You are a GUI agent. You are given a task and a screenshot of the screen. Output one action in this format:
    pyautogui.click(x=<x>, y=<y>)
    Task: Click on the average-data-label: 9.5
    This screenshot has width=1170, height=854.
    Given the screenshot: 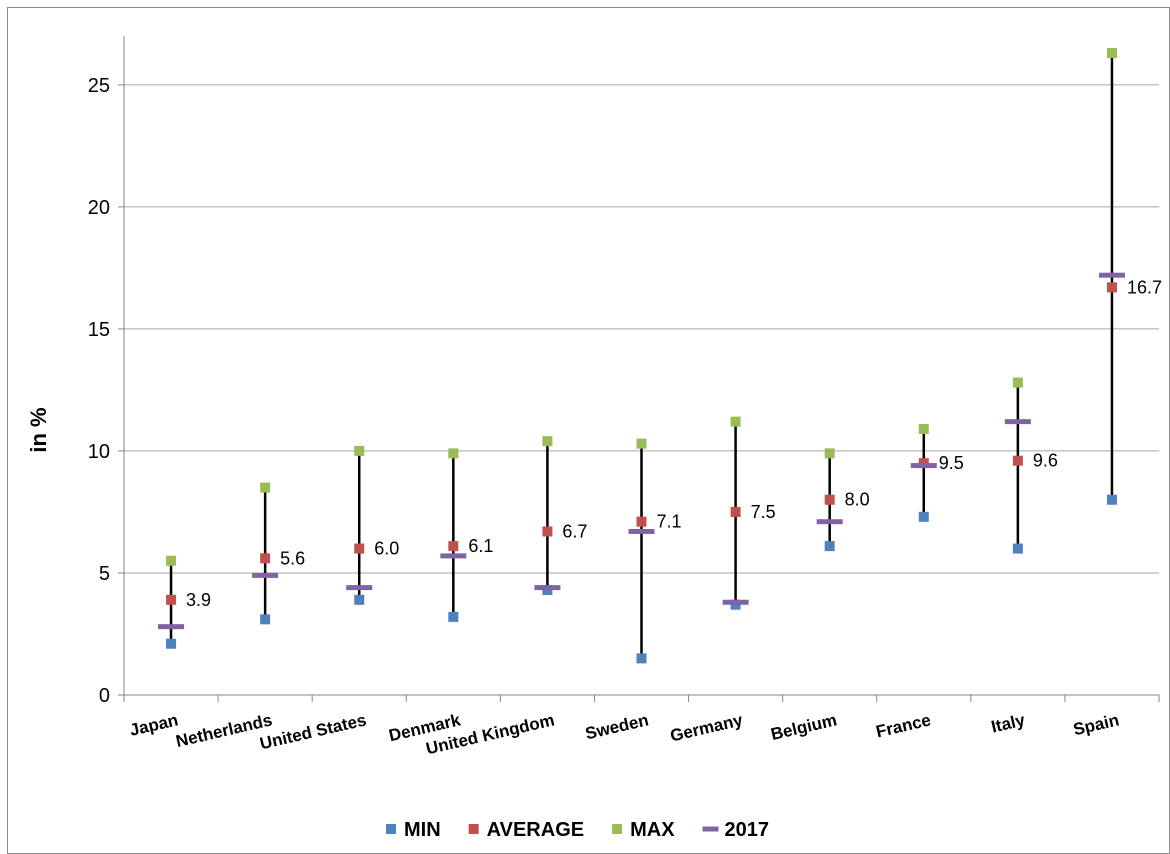 What is the action you would take?
    pyautogui.click(x=951, y=463)
    